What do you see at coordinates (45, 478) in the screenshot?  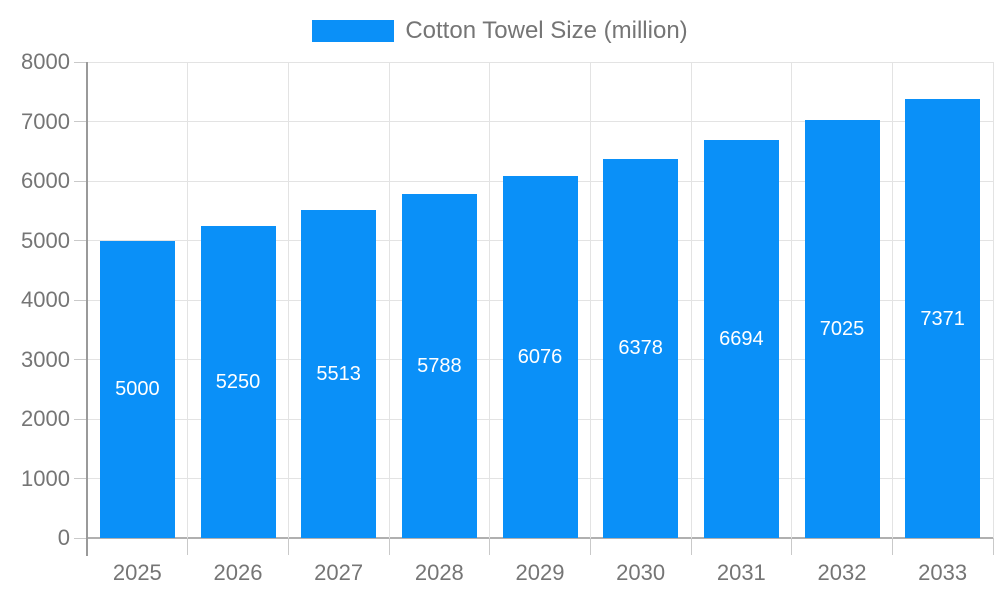 I see `y-tick-label: 1000` at bounding box center [45, 478].